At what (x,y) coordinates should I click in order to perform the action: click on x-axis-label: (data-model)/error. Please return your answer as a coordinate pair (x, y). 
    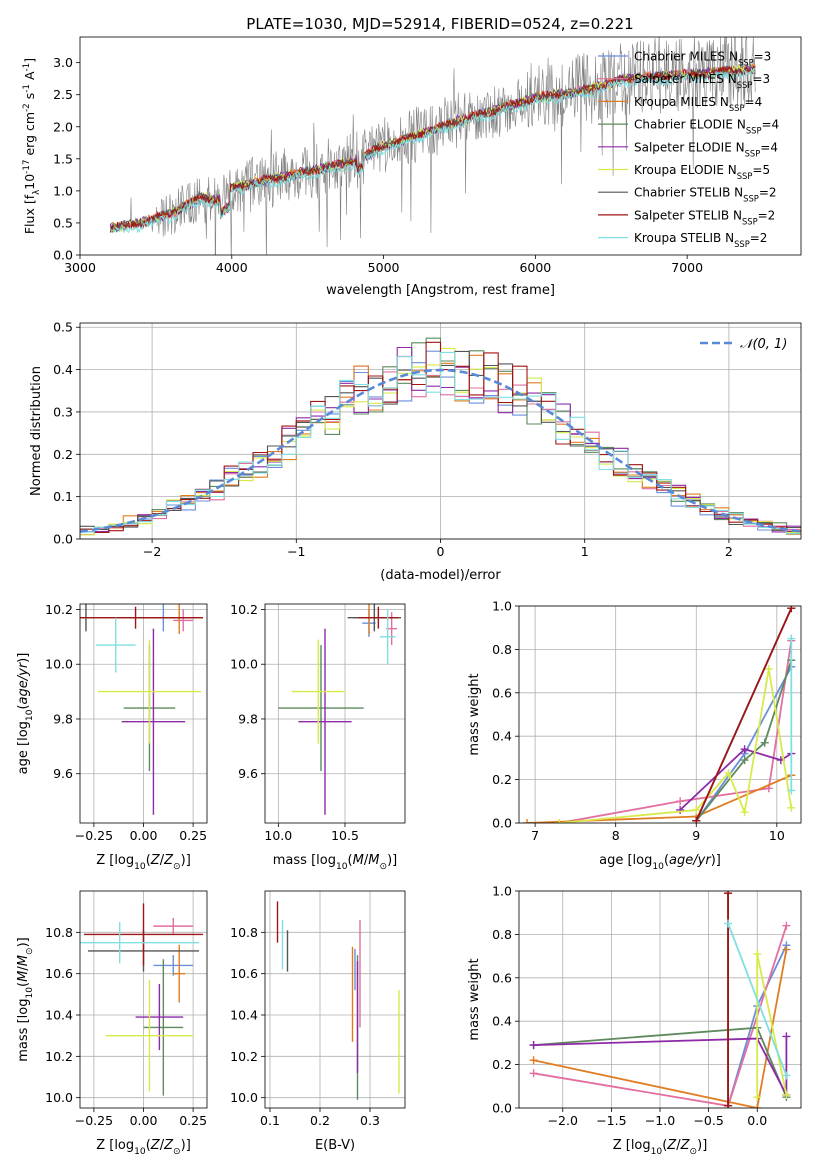
    Looking at the image, I should click on (440, 575).